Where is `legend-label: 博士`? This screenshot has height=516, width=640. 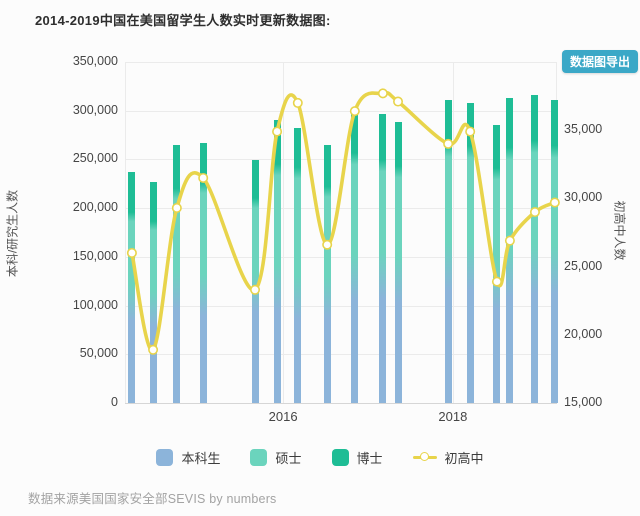 legend-label: 博士 is located at coordinates (369, 458).